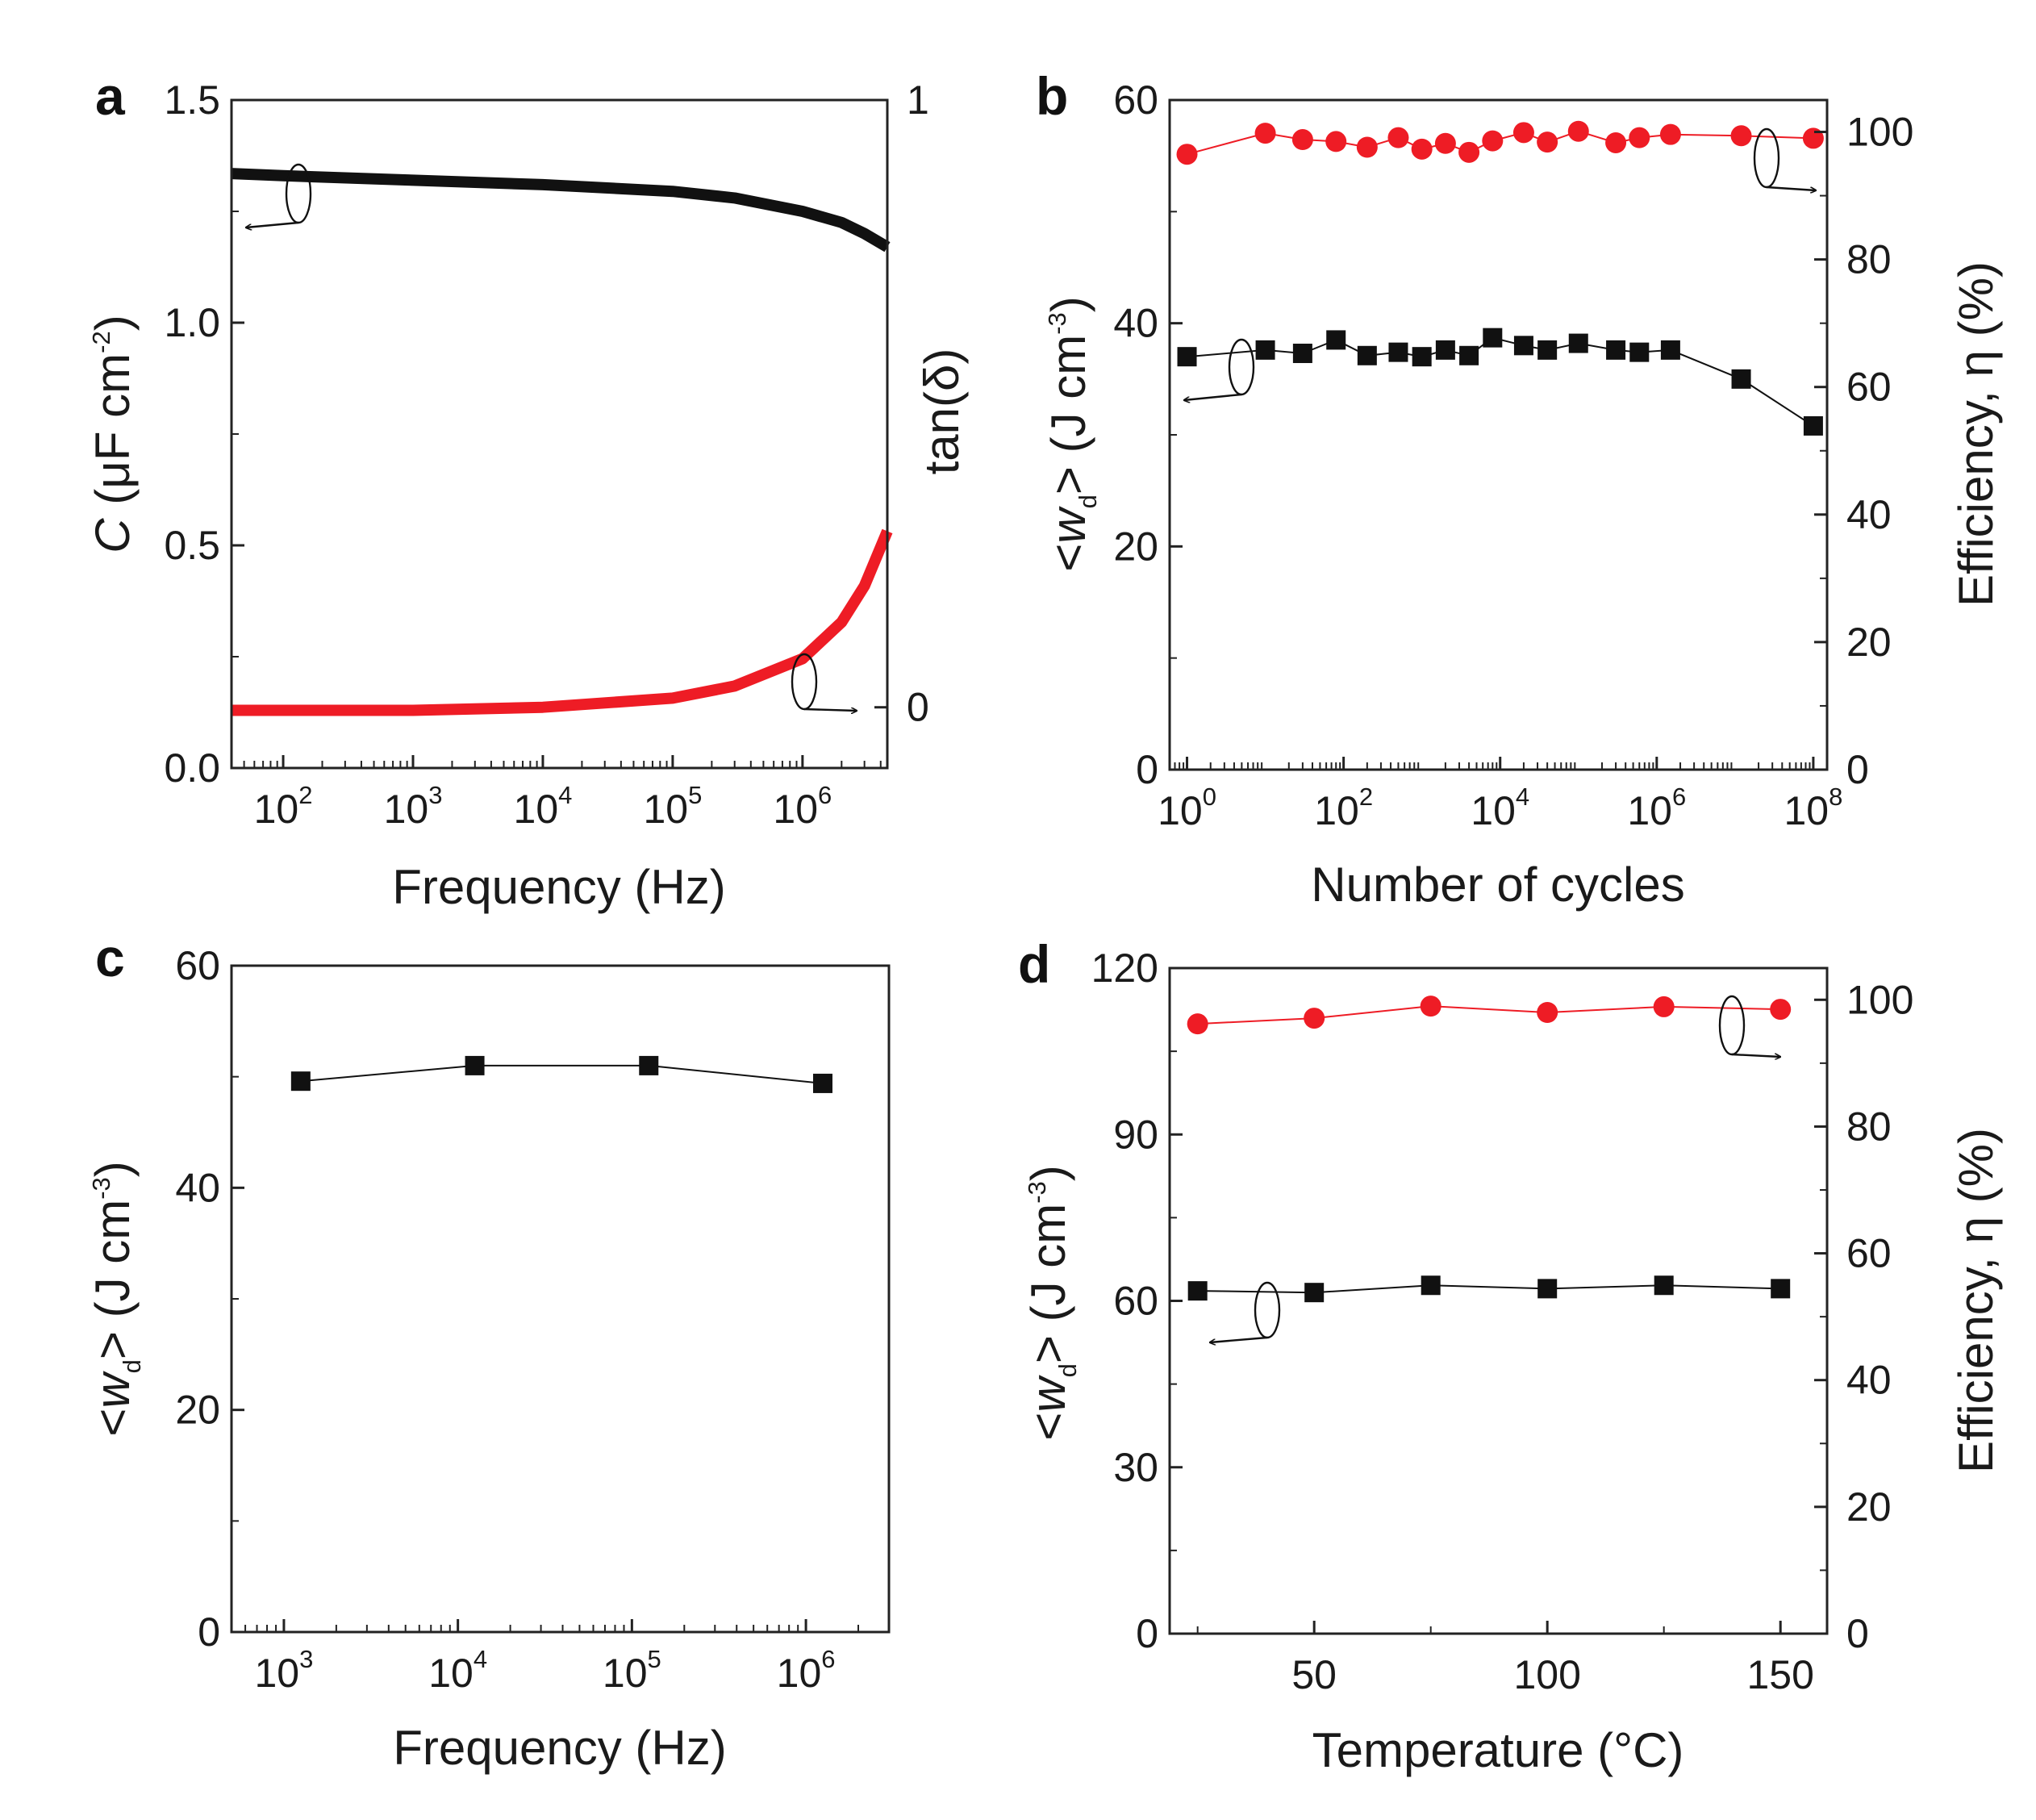 The height and width of the screenshot is (1820, 2036). I want to click on panel-a-x-tick-label: 10⁵, so click(672, 806).